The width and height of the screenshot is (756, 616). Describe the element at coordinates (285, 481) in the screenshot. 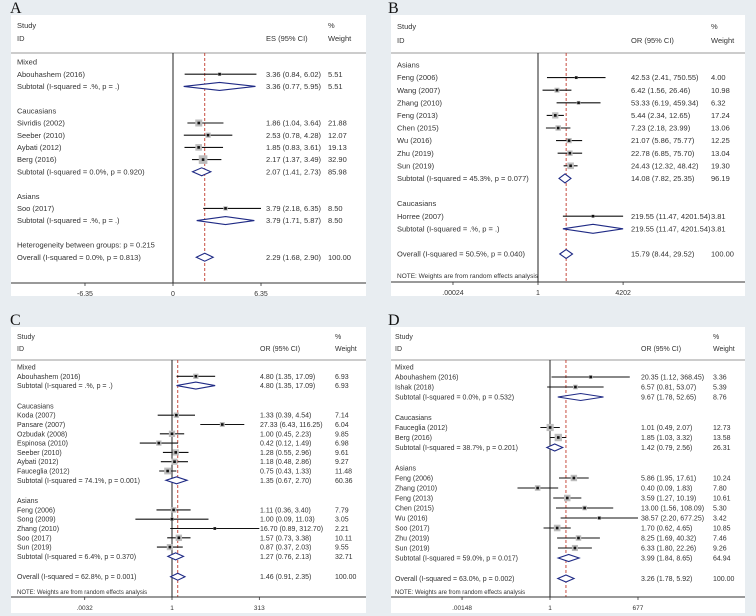

I see `effect-ci: 1.35 (0.67, 2.70)` at that location.